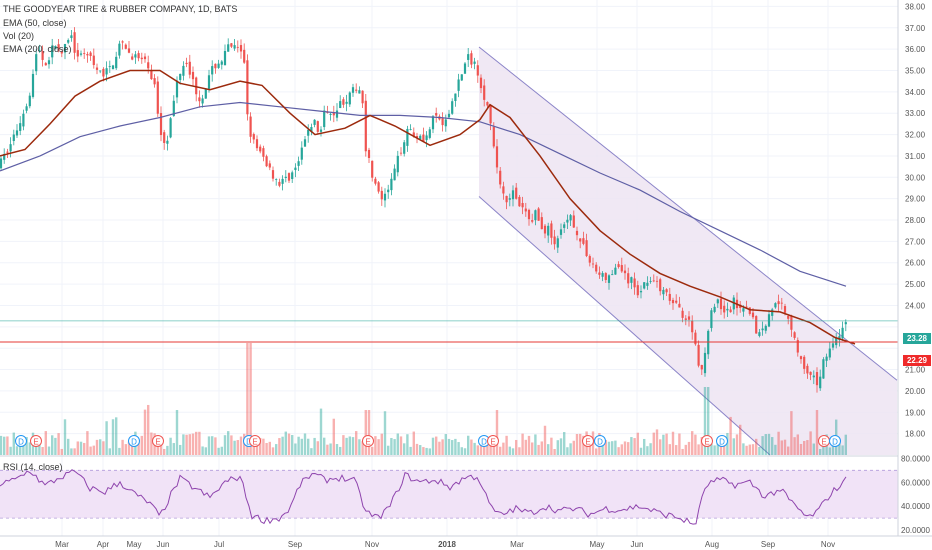  Describe the element at coordinates (133, 544) in the screenshot. I see `time-tick-label: May` at that location.